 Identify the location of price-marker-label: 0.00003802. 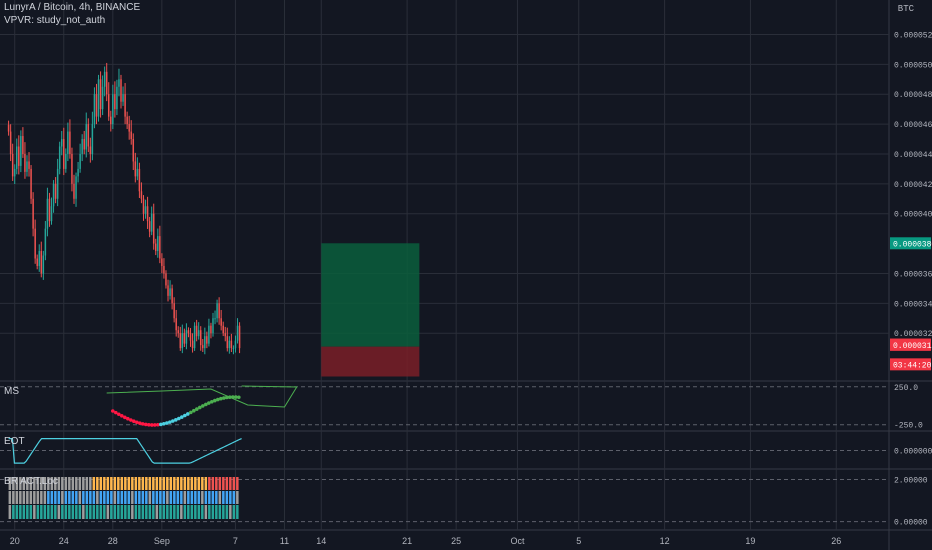
(912, 244).